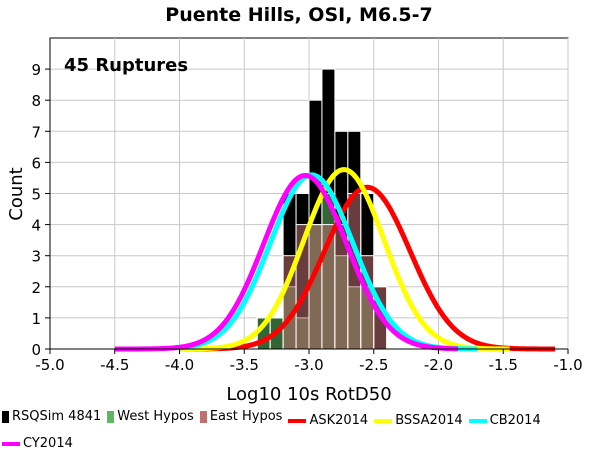 This screenshot has height=455, width=600. I want to click on x-tick-label-2: -4.0, so click(179, 365).